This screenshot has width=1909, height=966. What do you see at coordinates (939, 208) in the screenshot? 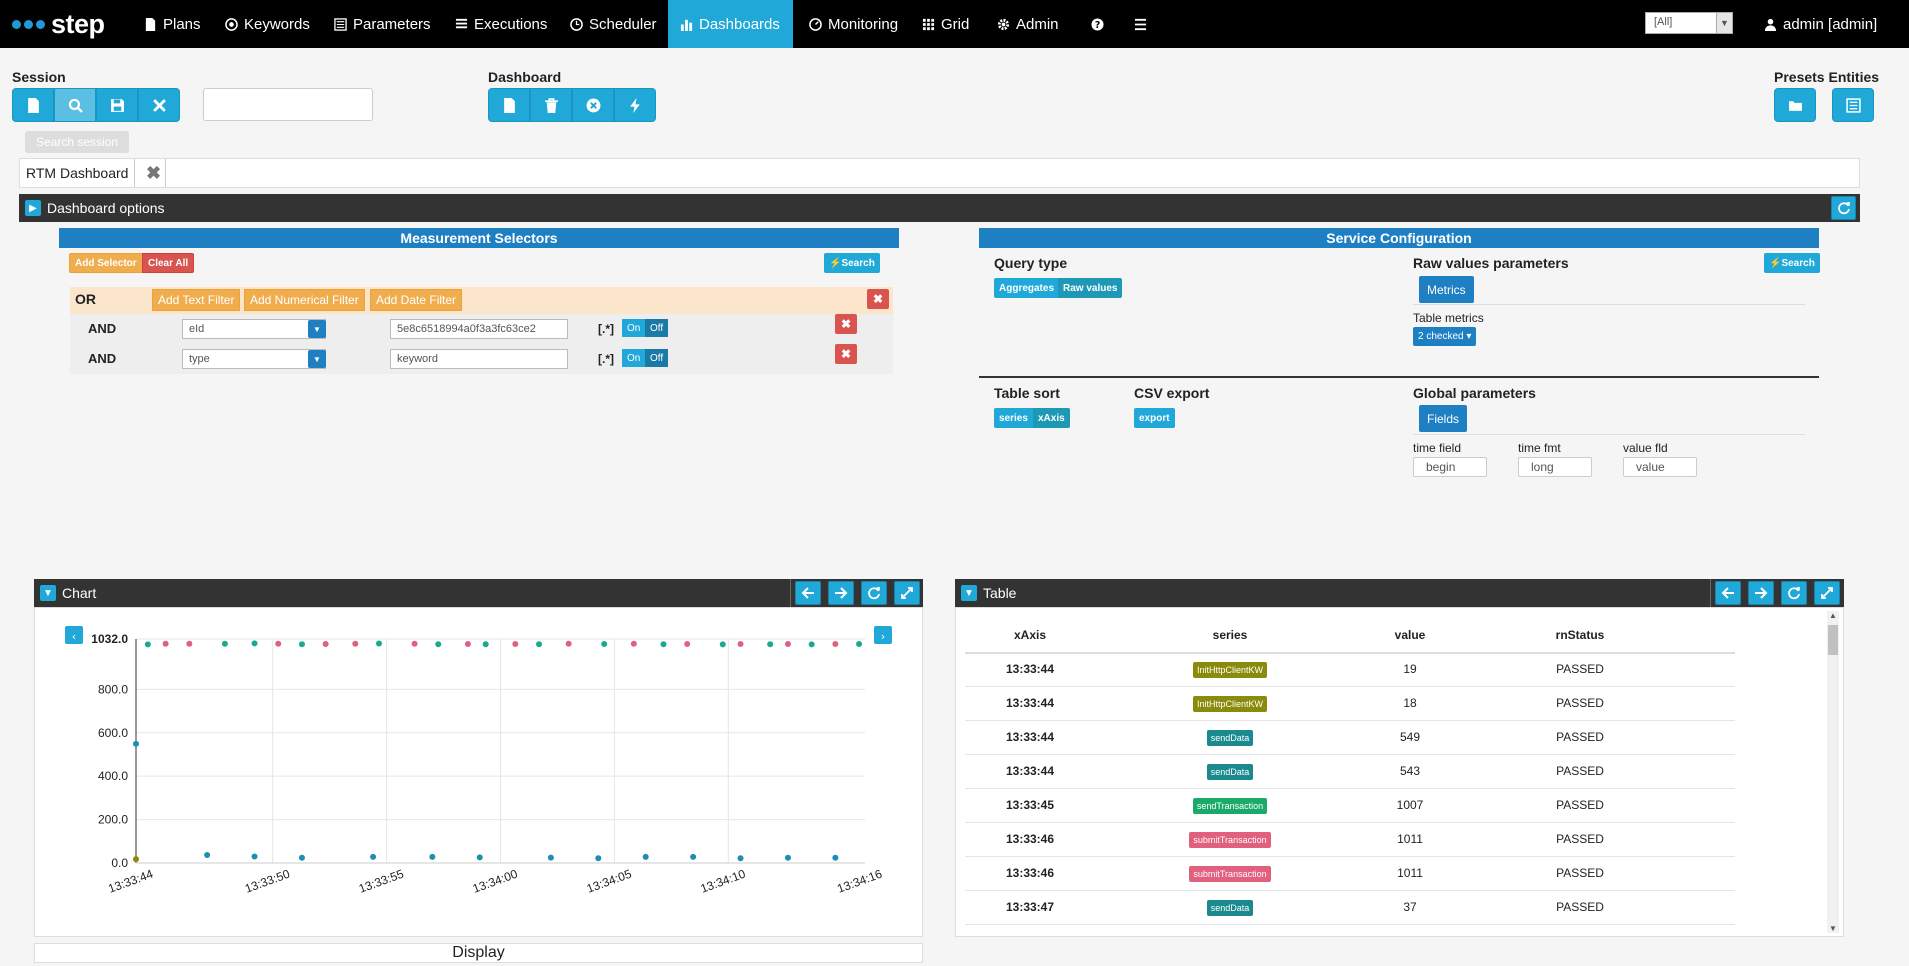
I see `dashboard-options-bar: ▶ Dashboard options` at bounding box center [939, 208].